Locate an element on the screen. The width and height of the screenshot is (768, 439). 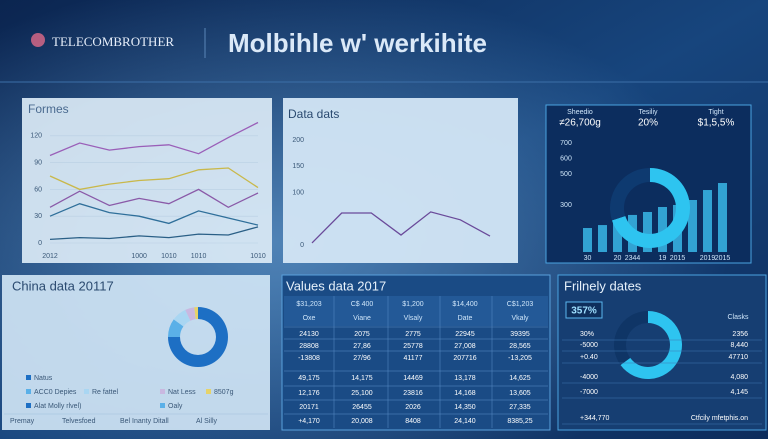
panel-title: Values data 2017 is located at coordinates (336, 285).